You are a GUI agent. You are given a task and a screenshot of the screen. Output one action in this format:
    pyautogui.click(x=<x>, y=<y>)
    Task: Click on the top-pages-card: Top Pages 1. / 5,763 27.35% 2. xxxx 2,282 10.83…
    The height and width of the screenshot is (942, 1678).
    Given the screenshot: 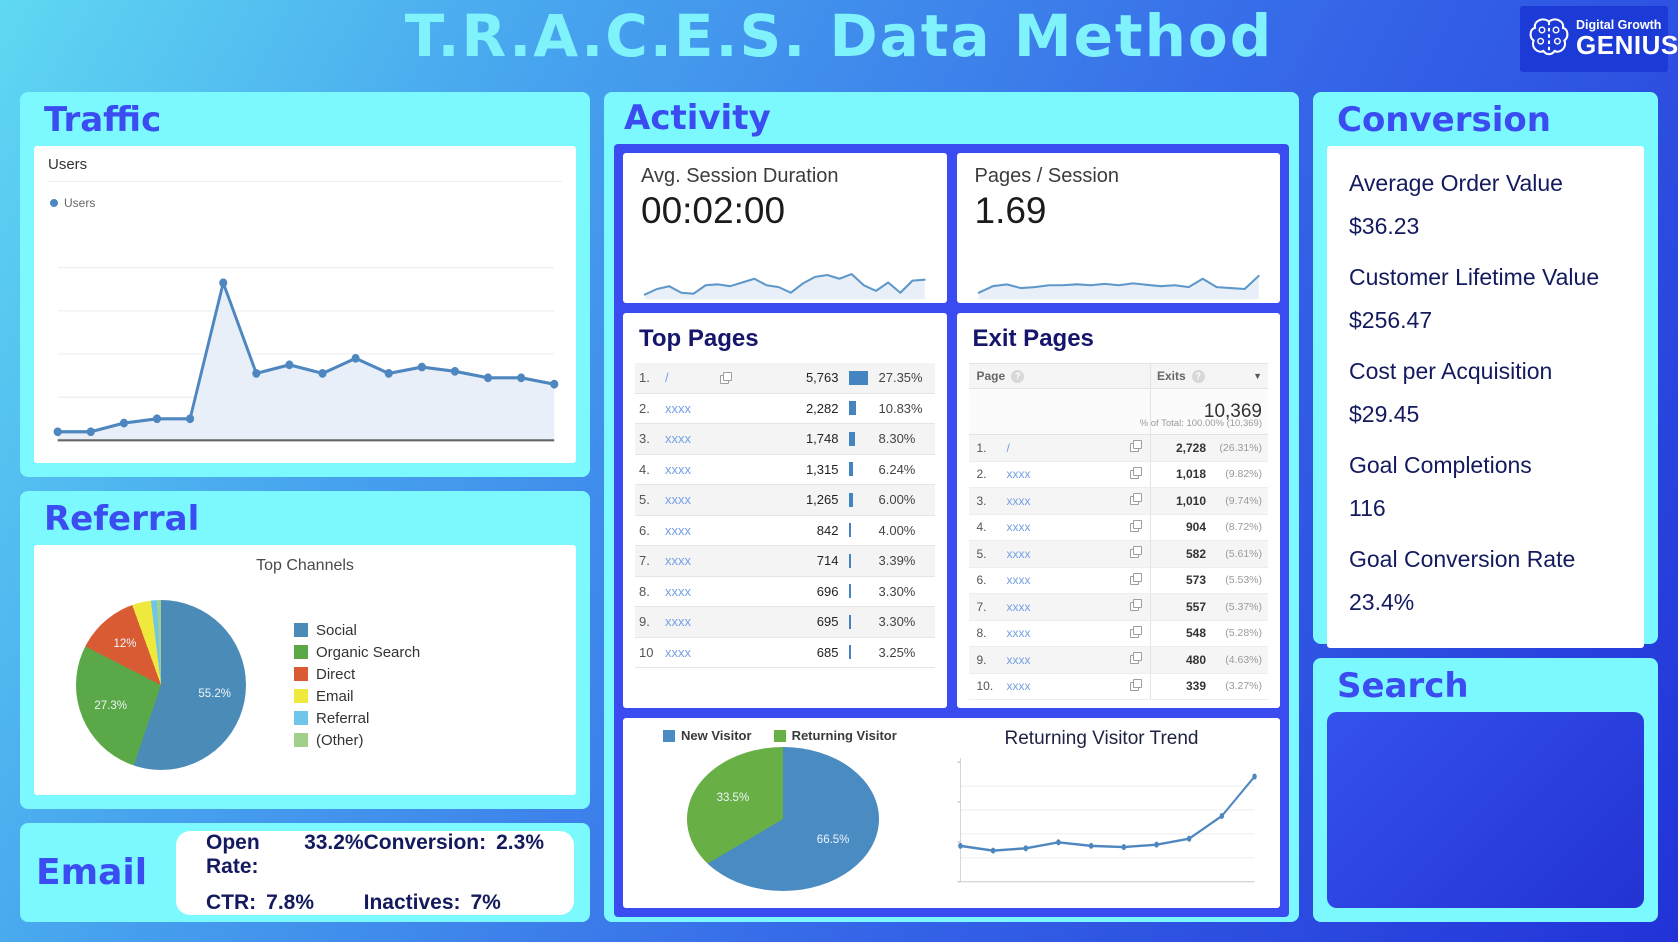 What is the action you would take?
    pyautogui.click(x=785, y=510)
    